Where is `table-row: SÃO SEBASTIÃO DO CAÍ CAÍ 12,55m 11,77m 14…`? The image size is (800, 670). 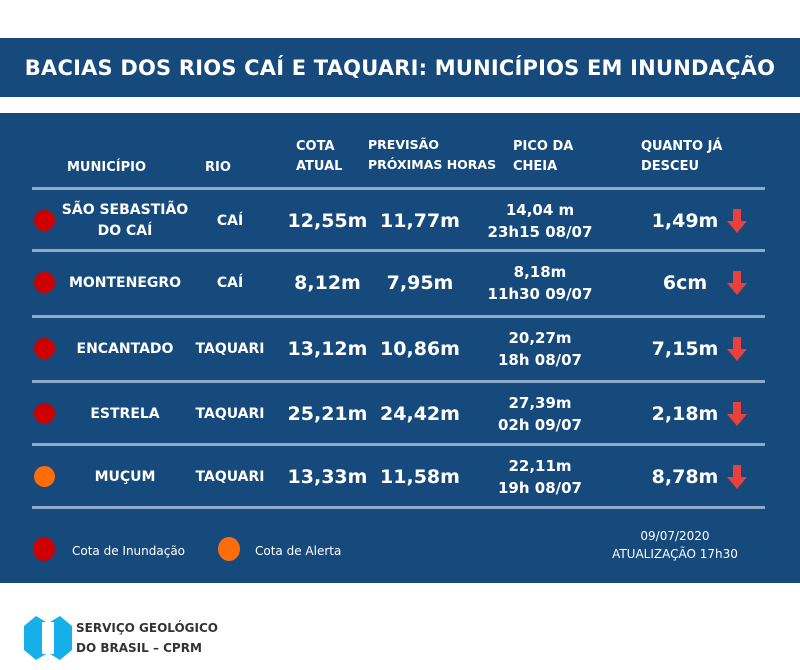
table-row: SÃO SEBASTIÃO DO CAÍ CAÍ 12,55m 11,77m 14… is located at coordinates (400, 221).